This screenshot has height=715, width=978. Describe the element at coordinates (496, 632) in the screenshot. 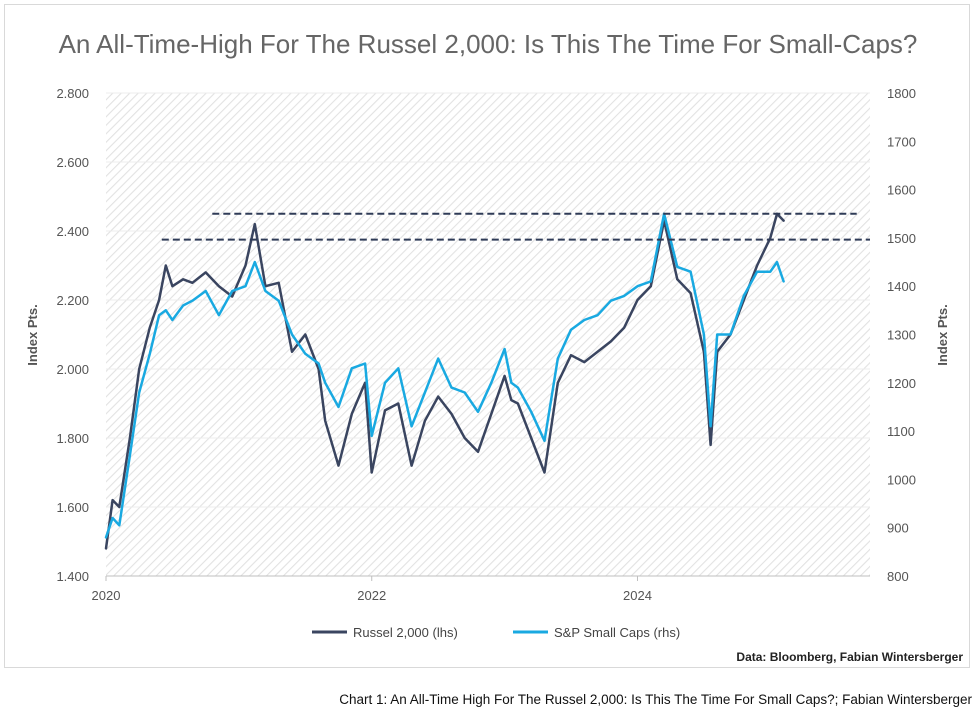

I see `legend: Russel 2,000 (lhs) S&P Small Caps (rhs)` at that location.